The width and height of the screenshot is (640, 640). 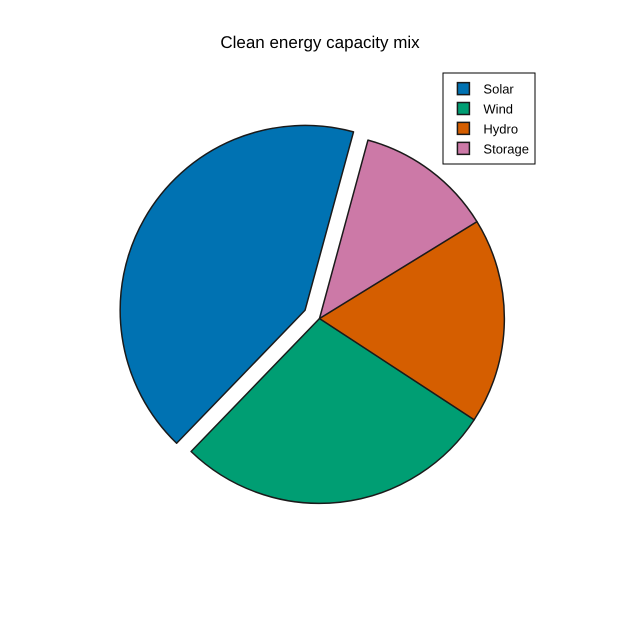 What do you see at coordinates (320, 42) in the screenshot?
I see `chart-title: Clean energy capacity mix` at bounding box center [320, 42].